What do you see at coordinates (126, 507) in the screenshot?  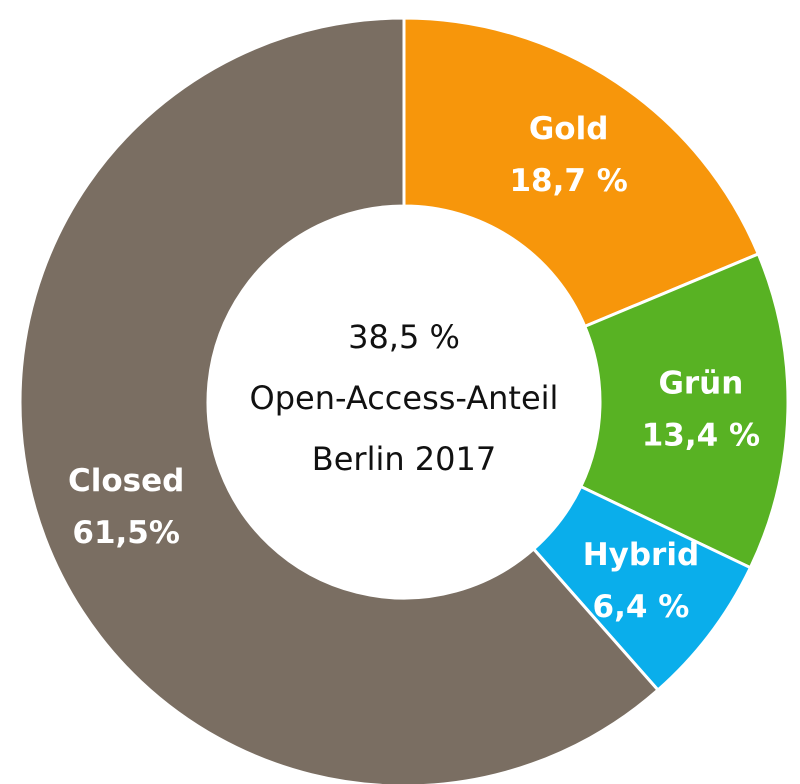 I see `slice-label-closed: Closed 61,5%` at bounding box center [126, 507].